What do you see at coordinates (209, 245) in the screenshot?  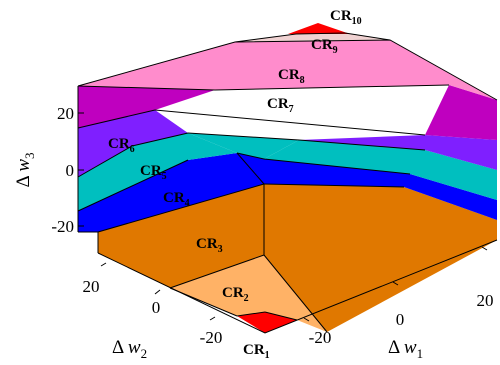 I see `region-label-cr3: CR3` at bounding box center [209, 245].